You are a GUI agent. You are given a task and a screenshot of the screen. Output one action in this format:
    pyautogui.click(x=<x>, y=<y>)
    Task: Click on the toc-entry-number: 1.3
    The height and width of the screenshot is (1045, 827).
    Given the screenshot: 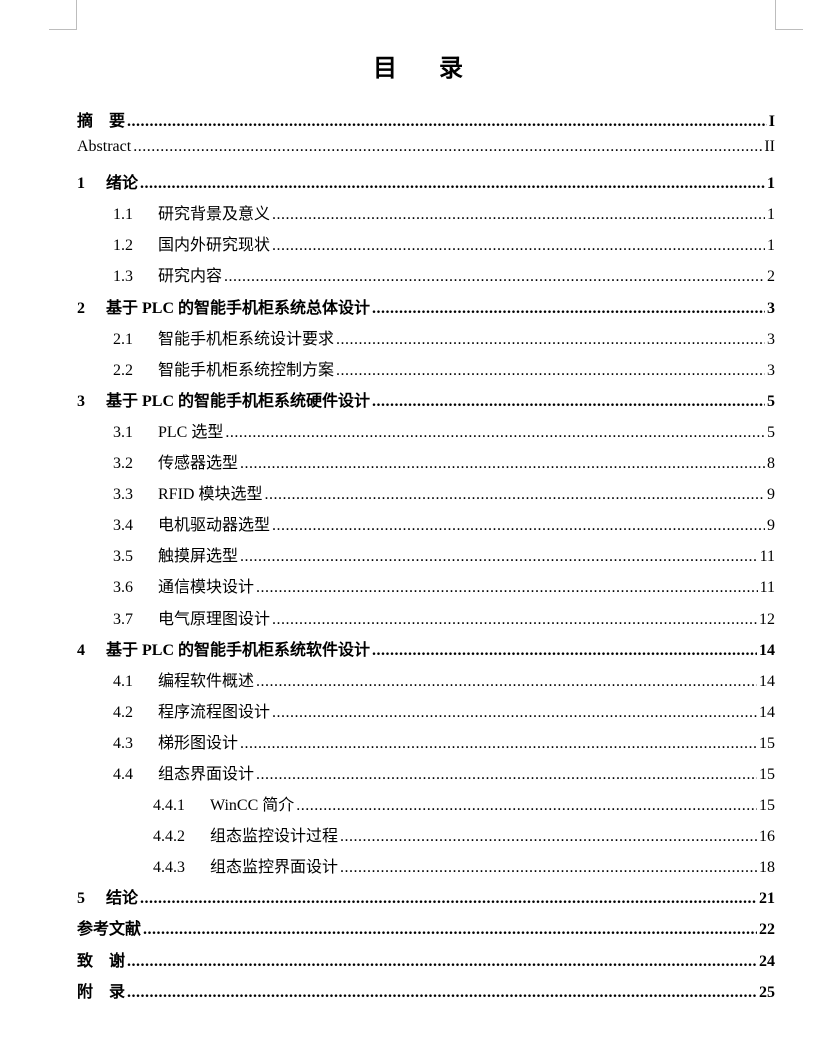 What is the action you would take?
    pyautogui.click(x=123, y=277)
    